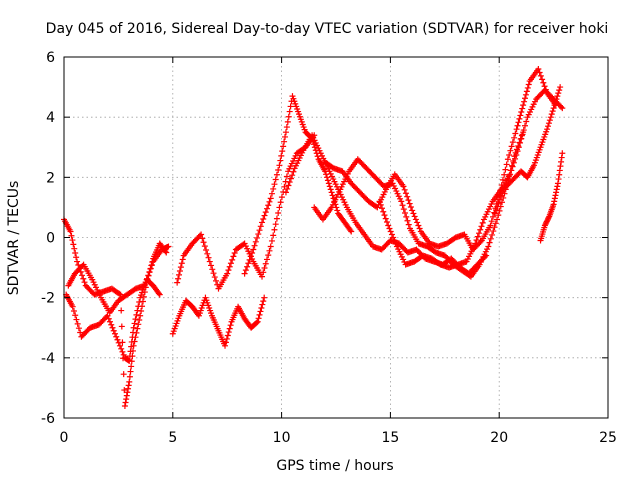  I want to click on y-tick-label: -4, so click(48, 359).